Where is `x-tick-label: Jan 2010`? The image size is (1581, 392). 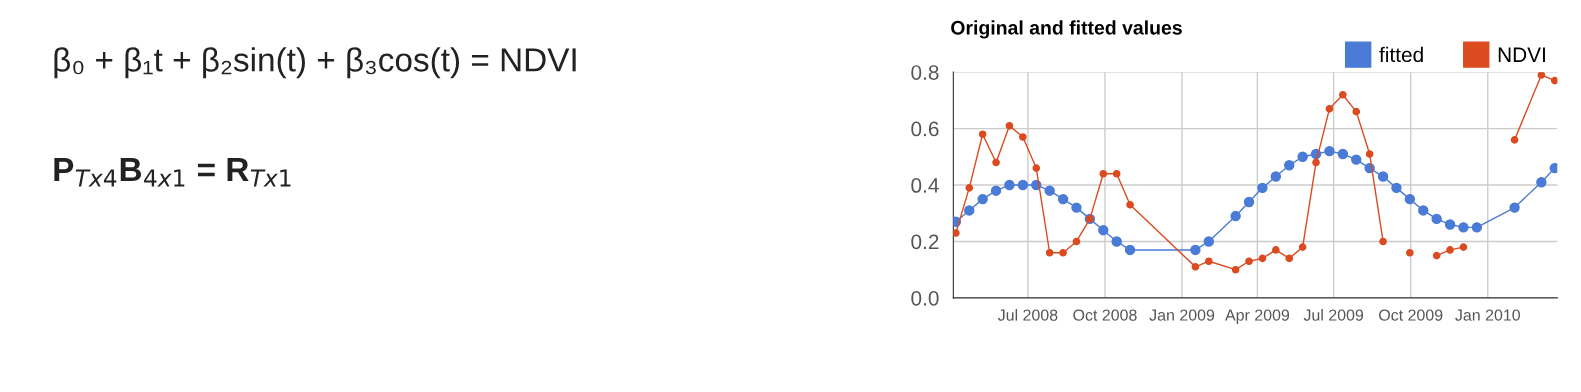 x-tick-label: Jan 2010 is located at coordinates (1487, 315).